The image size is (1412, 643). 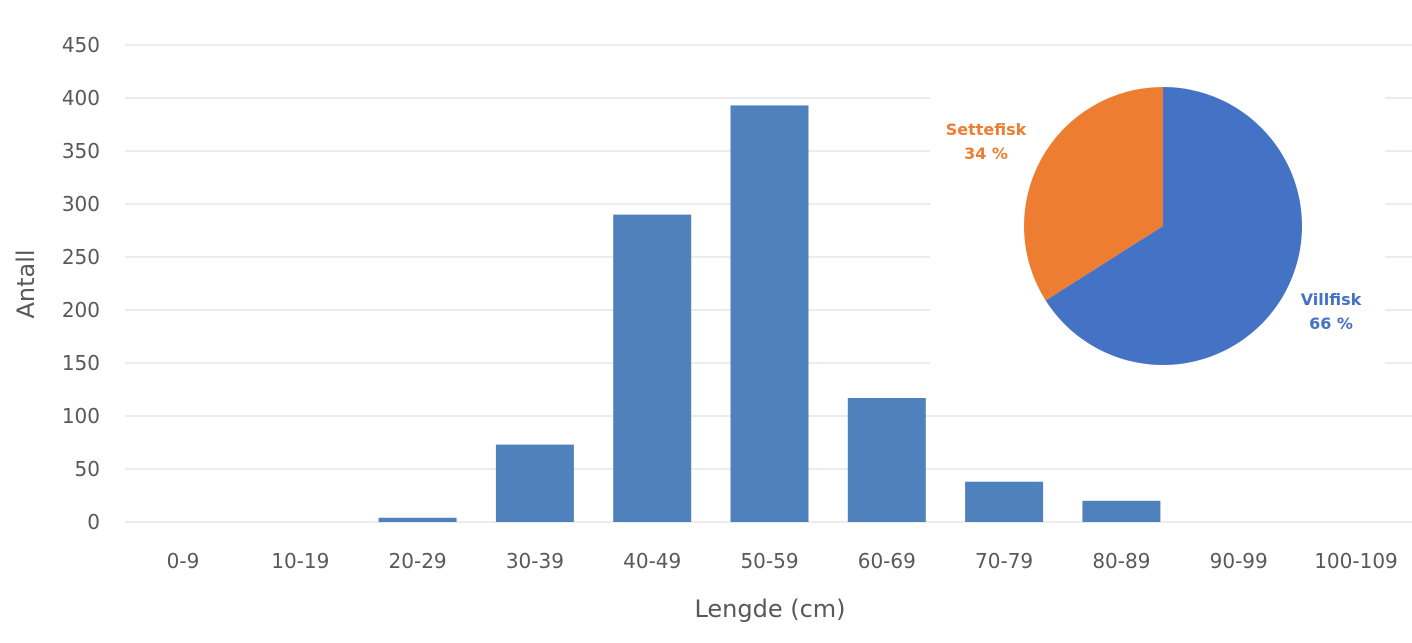 I want to click on y-tick-label: 50, so click(x=87, y=469).